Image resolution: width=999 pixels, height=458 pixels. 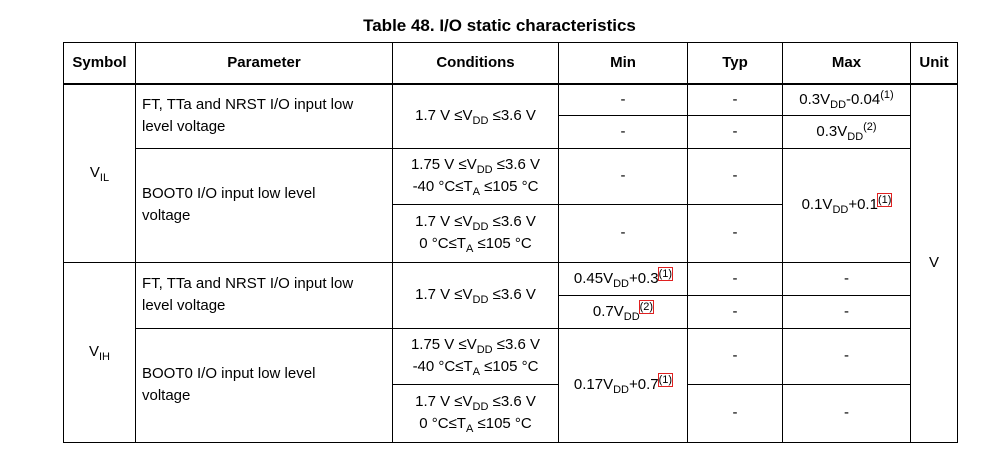 I want to click on cell-line: VIH, so click(x=99, y=352).